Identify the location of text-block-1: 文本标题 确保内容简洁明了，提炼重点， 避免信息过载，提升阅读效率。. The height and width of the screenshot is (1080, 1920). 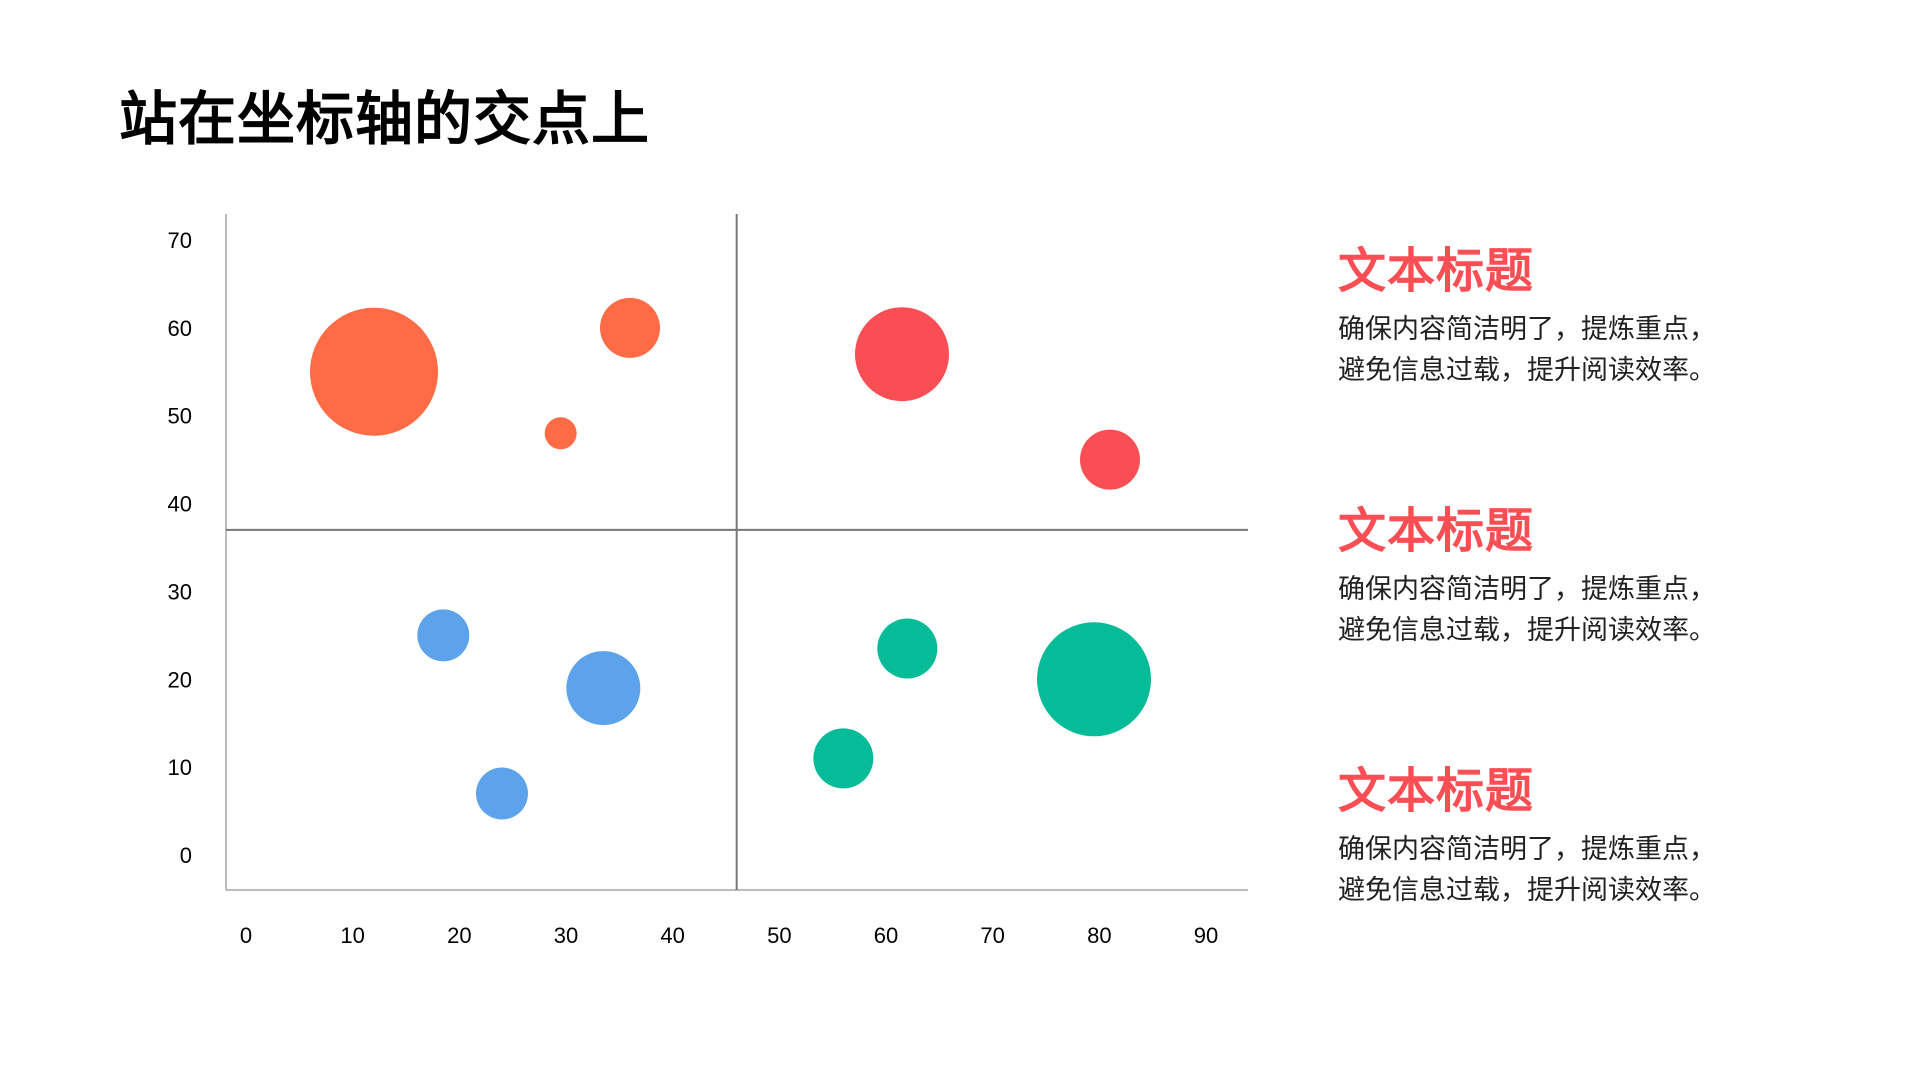
(1618, 317).